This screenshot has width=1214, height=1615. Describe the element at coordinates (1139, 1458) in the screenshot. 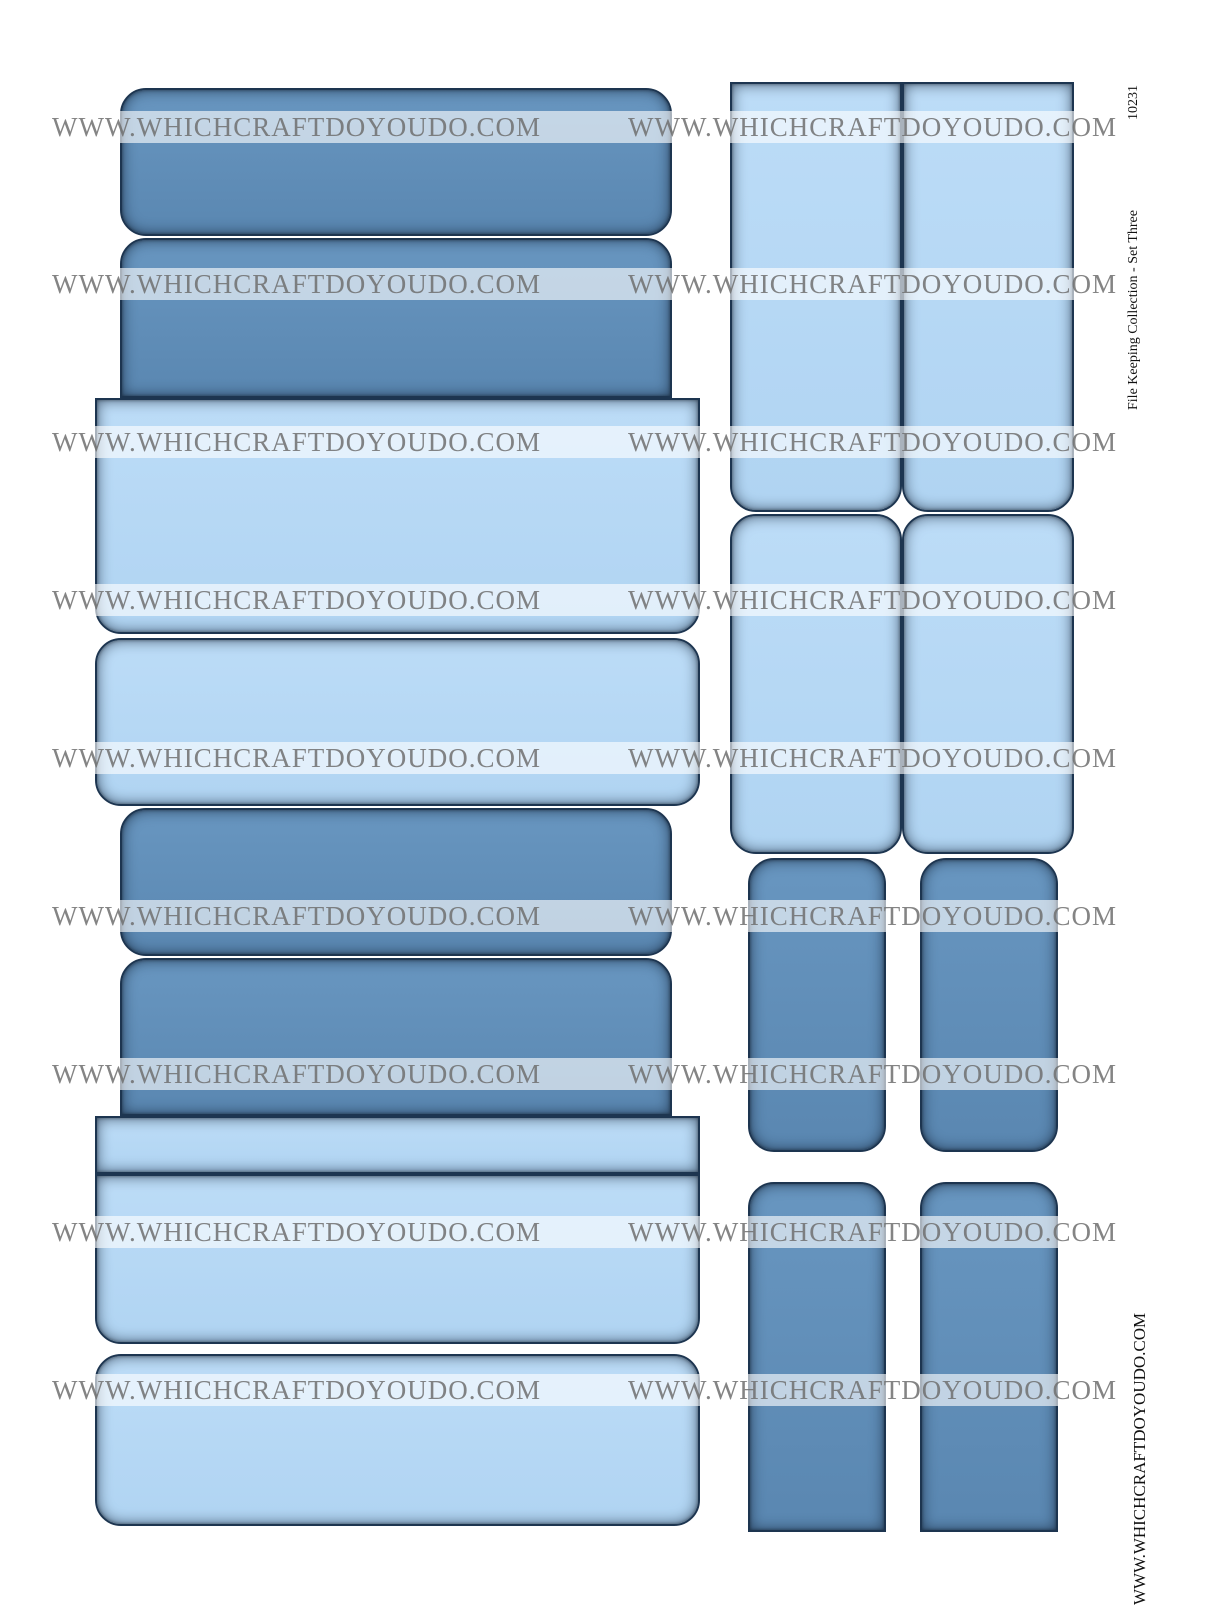

I see `footer-url: WWW.WHICHCRAFTDOYOUDO.COM` at that location.